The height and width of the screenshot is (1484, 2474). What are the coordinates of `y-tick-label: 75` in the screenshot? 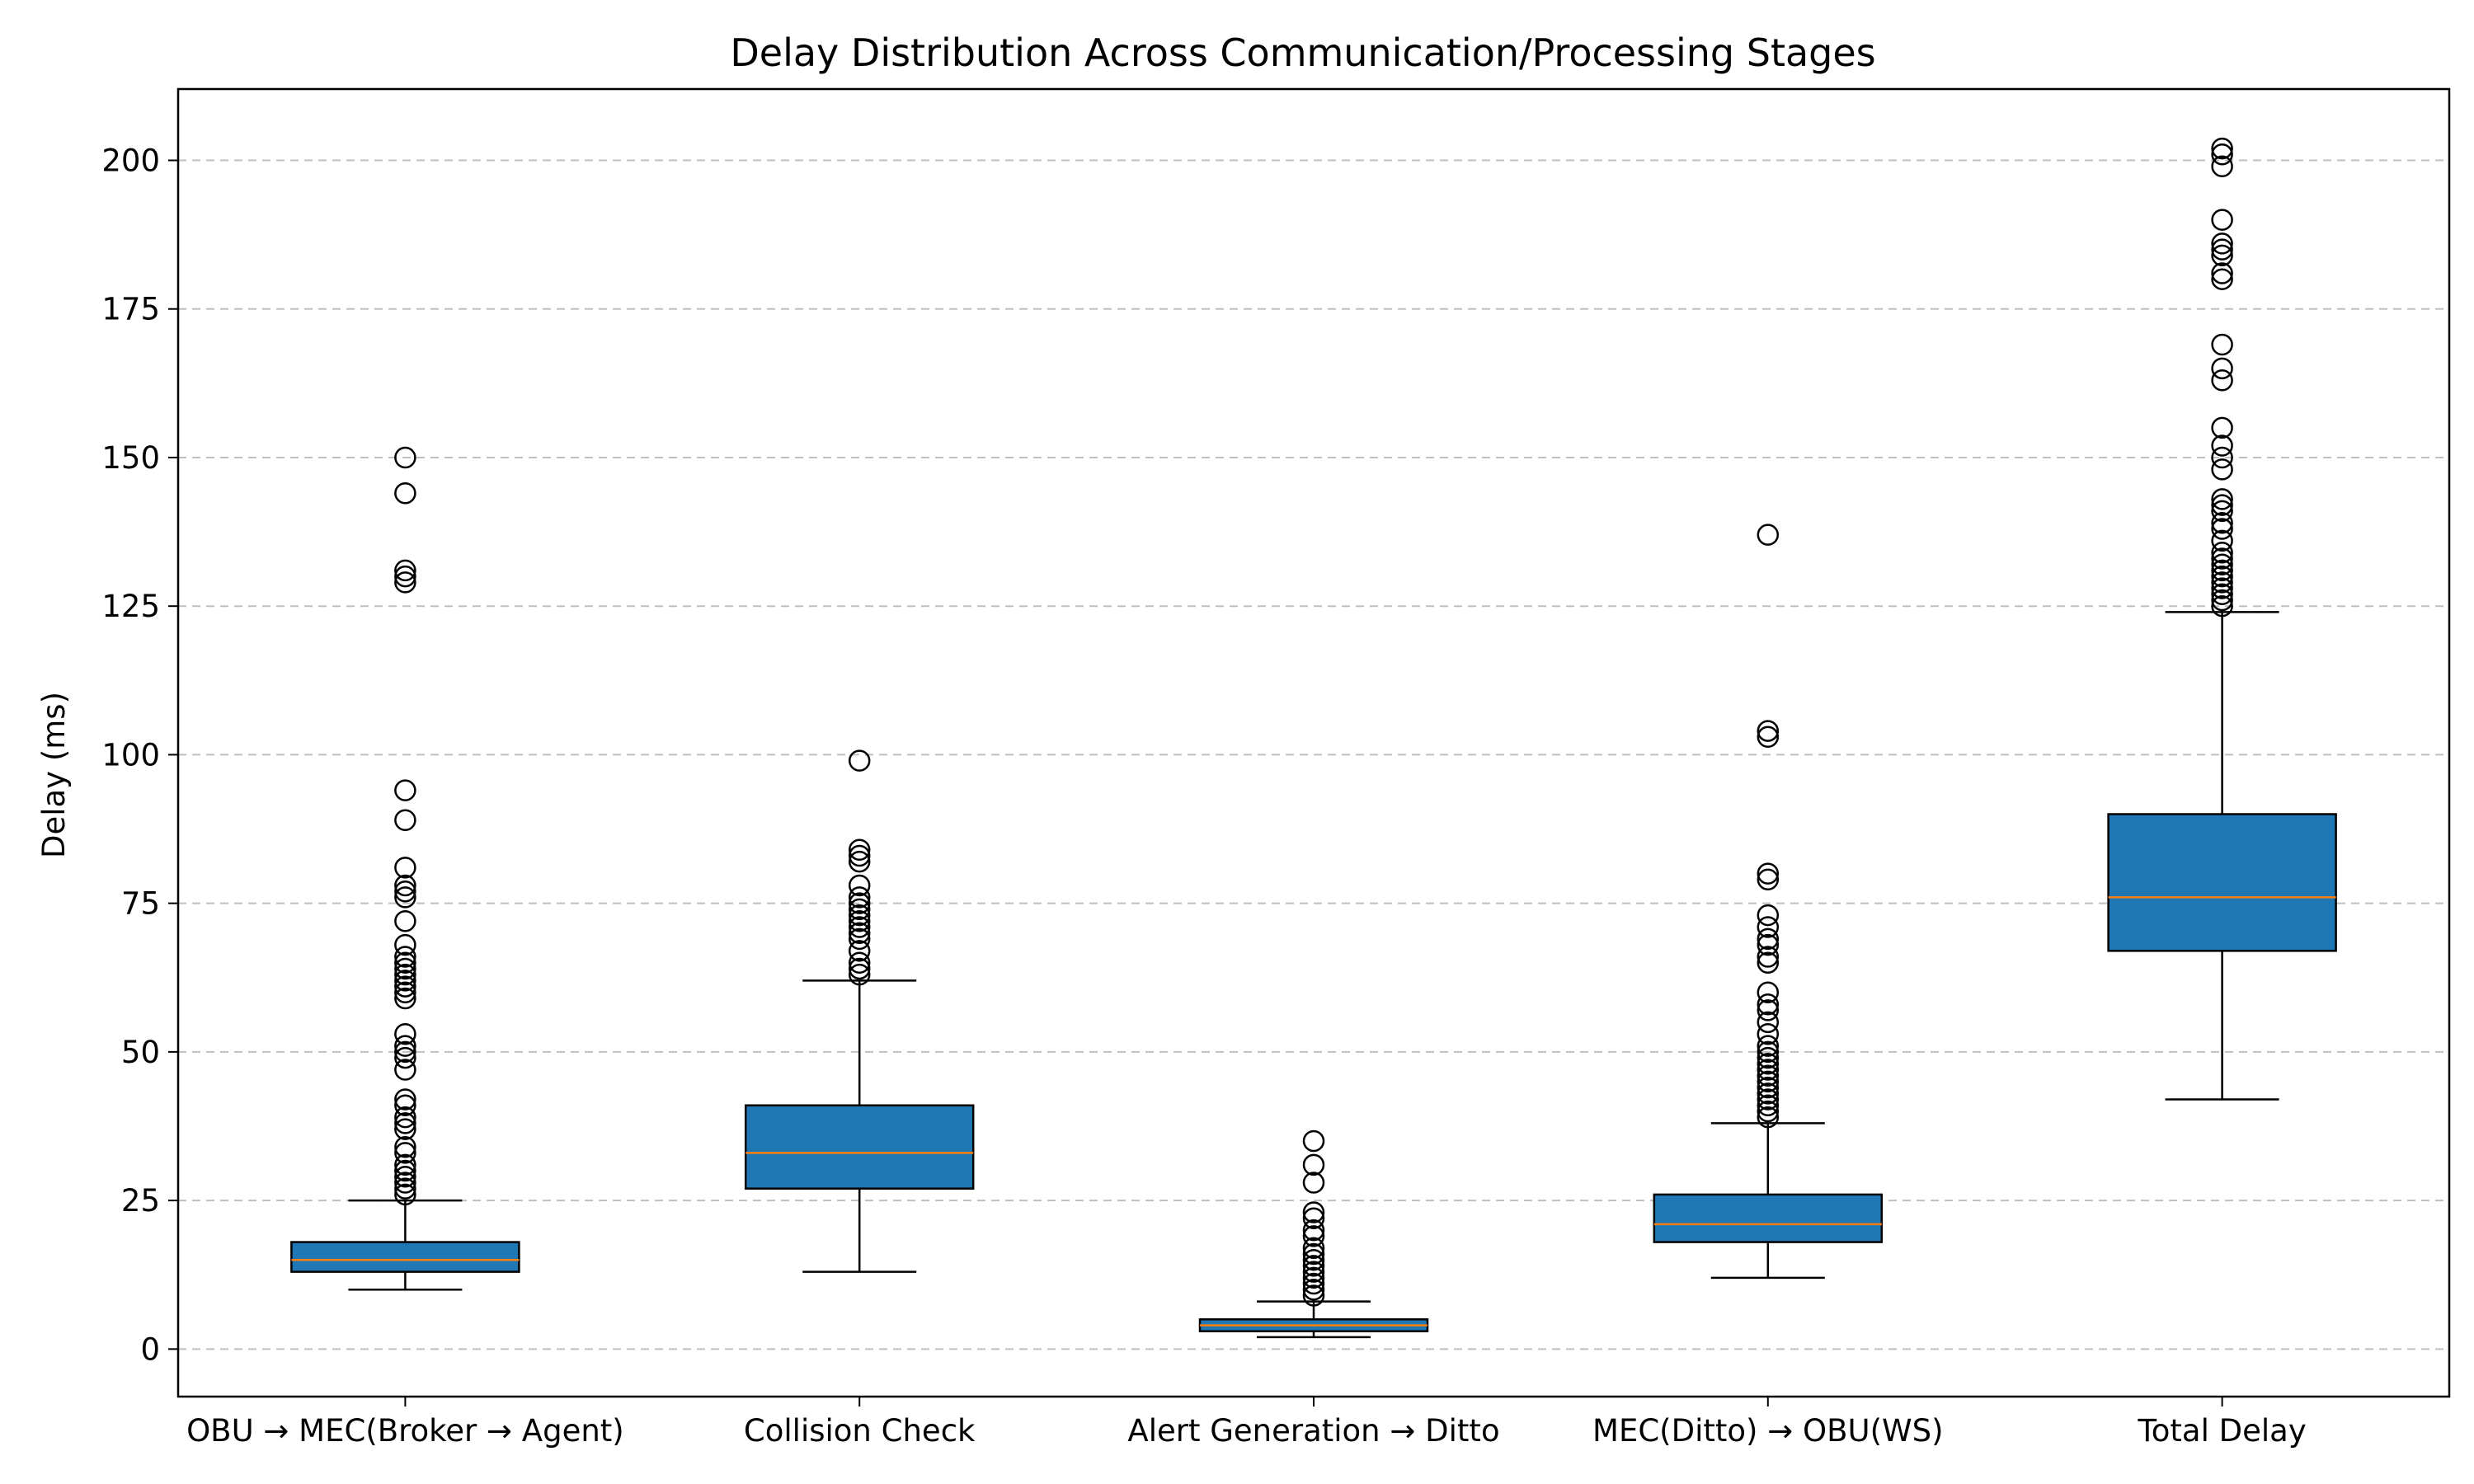 It's located at (140, 904).